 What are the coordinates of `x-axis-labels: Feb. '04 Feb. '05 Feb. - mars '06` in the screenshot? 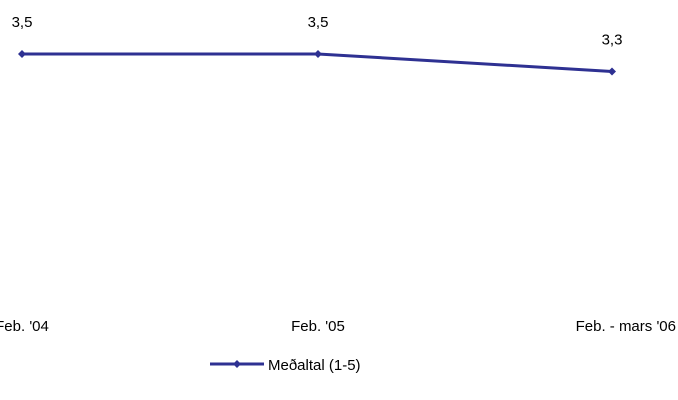 It's located at (338, 326).